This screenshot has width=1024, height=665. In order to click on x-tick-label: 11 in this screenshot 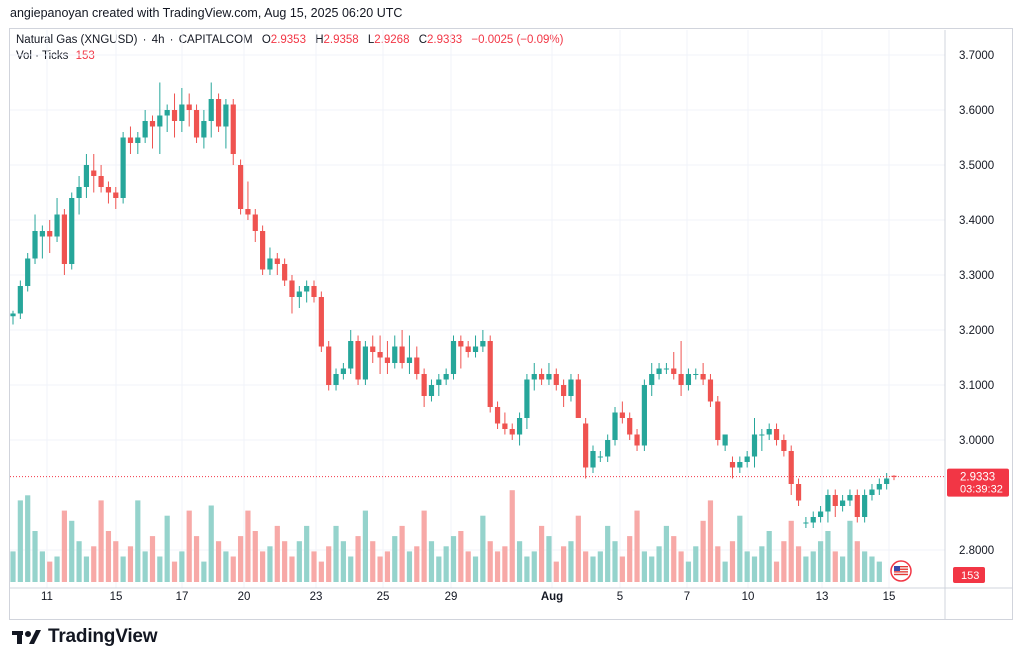, I will do `click(47, 597)`.